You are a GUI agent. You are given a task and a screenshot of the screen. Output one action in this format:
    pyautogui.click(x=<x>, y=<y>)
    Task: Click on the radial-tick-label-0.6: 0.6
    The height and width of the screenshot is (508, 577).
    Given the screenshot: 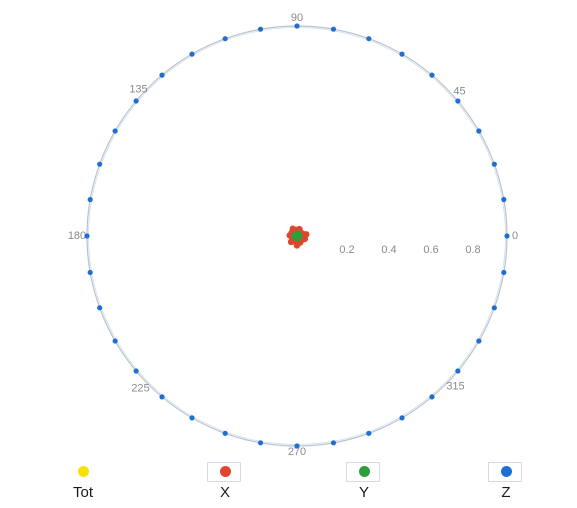 What is the action you would take?
    pyautogui.click(x=430, y=250)
    